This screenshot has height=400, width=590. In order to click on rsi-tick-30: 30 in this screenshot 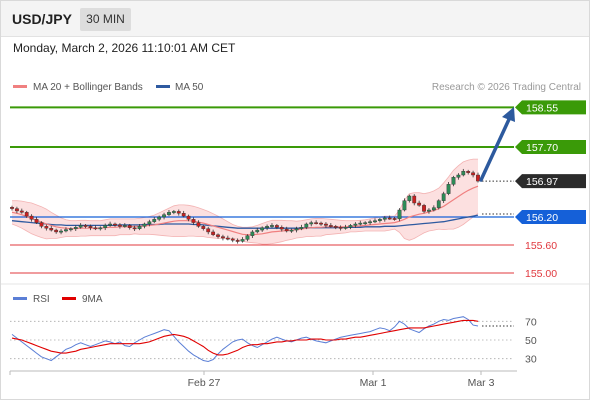, I will do `click(531, 360)`.